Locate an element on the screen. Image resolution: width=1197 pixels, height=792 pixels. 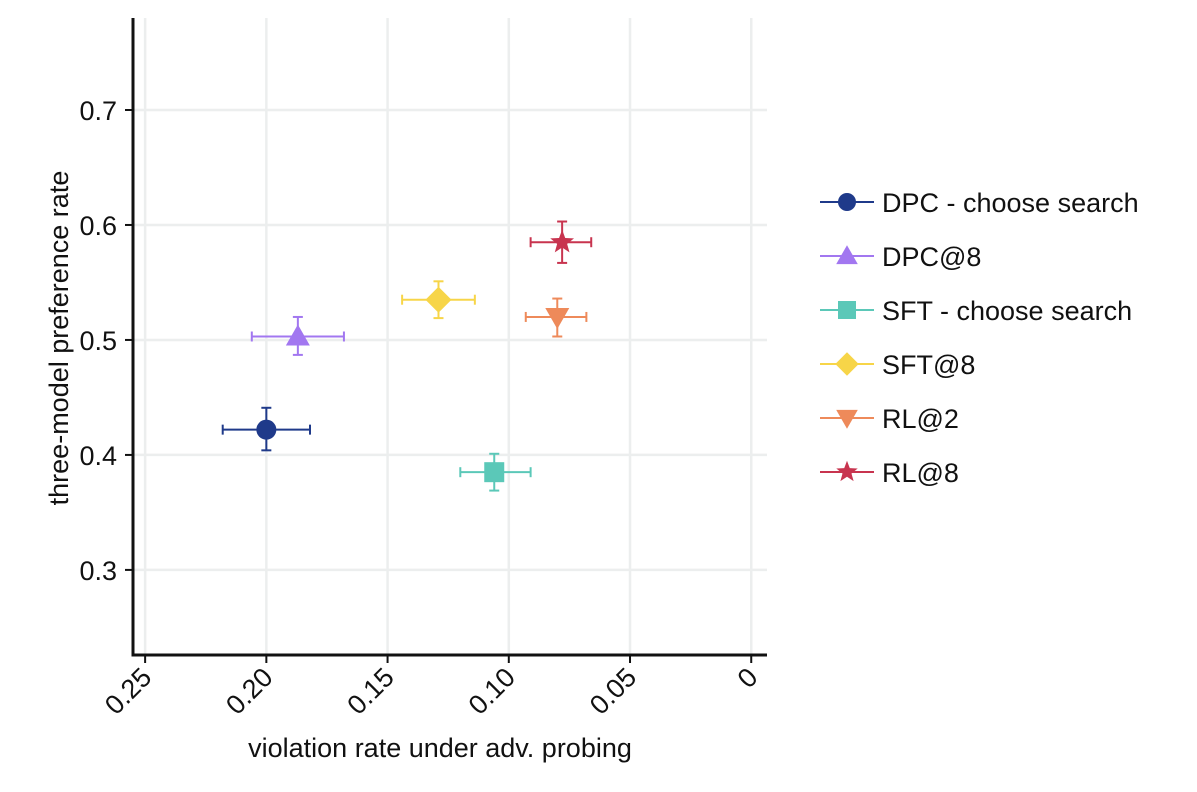
legend-label: DPC - choose search is located at coordinates (1010, 203).